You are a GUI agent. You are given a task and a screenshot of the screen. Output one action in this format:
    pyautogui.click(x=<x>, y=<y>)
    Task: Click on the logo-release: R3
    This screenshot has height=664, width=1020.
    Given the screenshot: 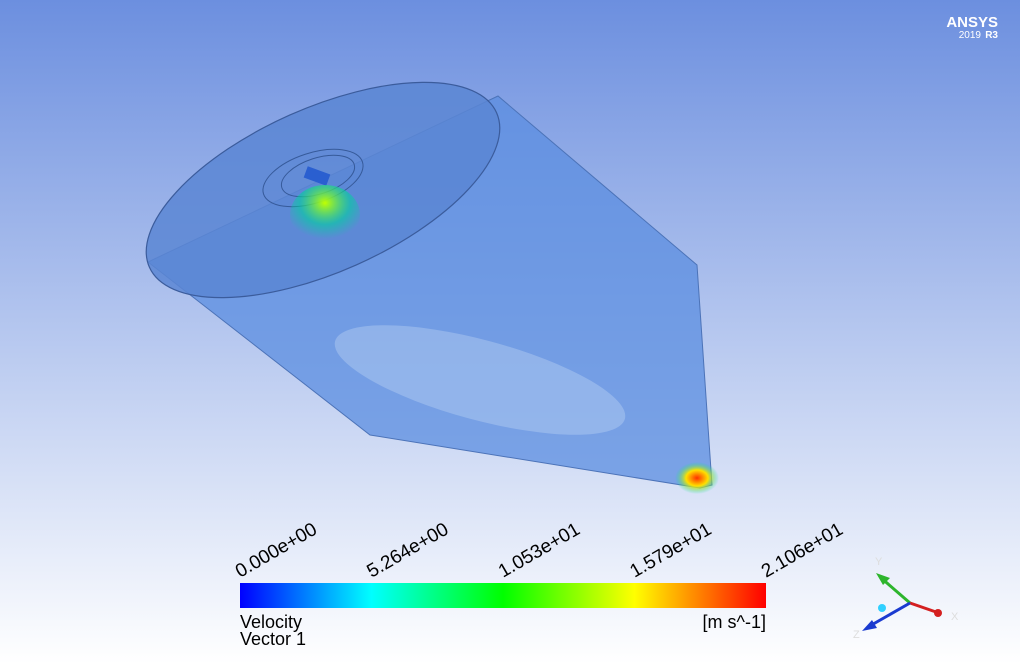 What is the action you would take?
    pyautogui.click(x=991, y=35)
    